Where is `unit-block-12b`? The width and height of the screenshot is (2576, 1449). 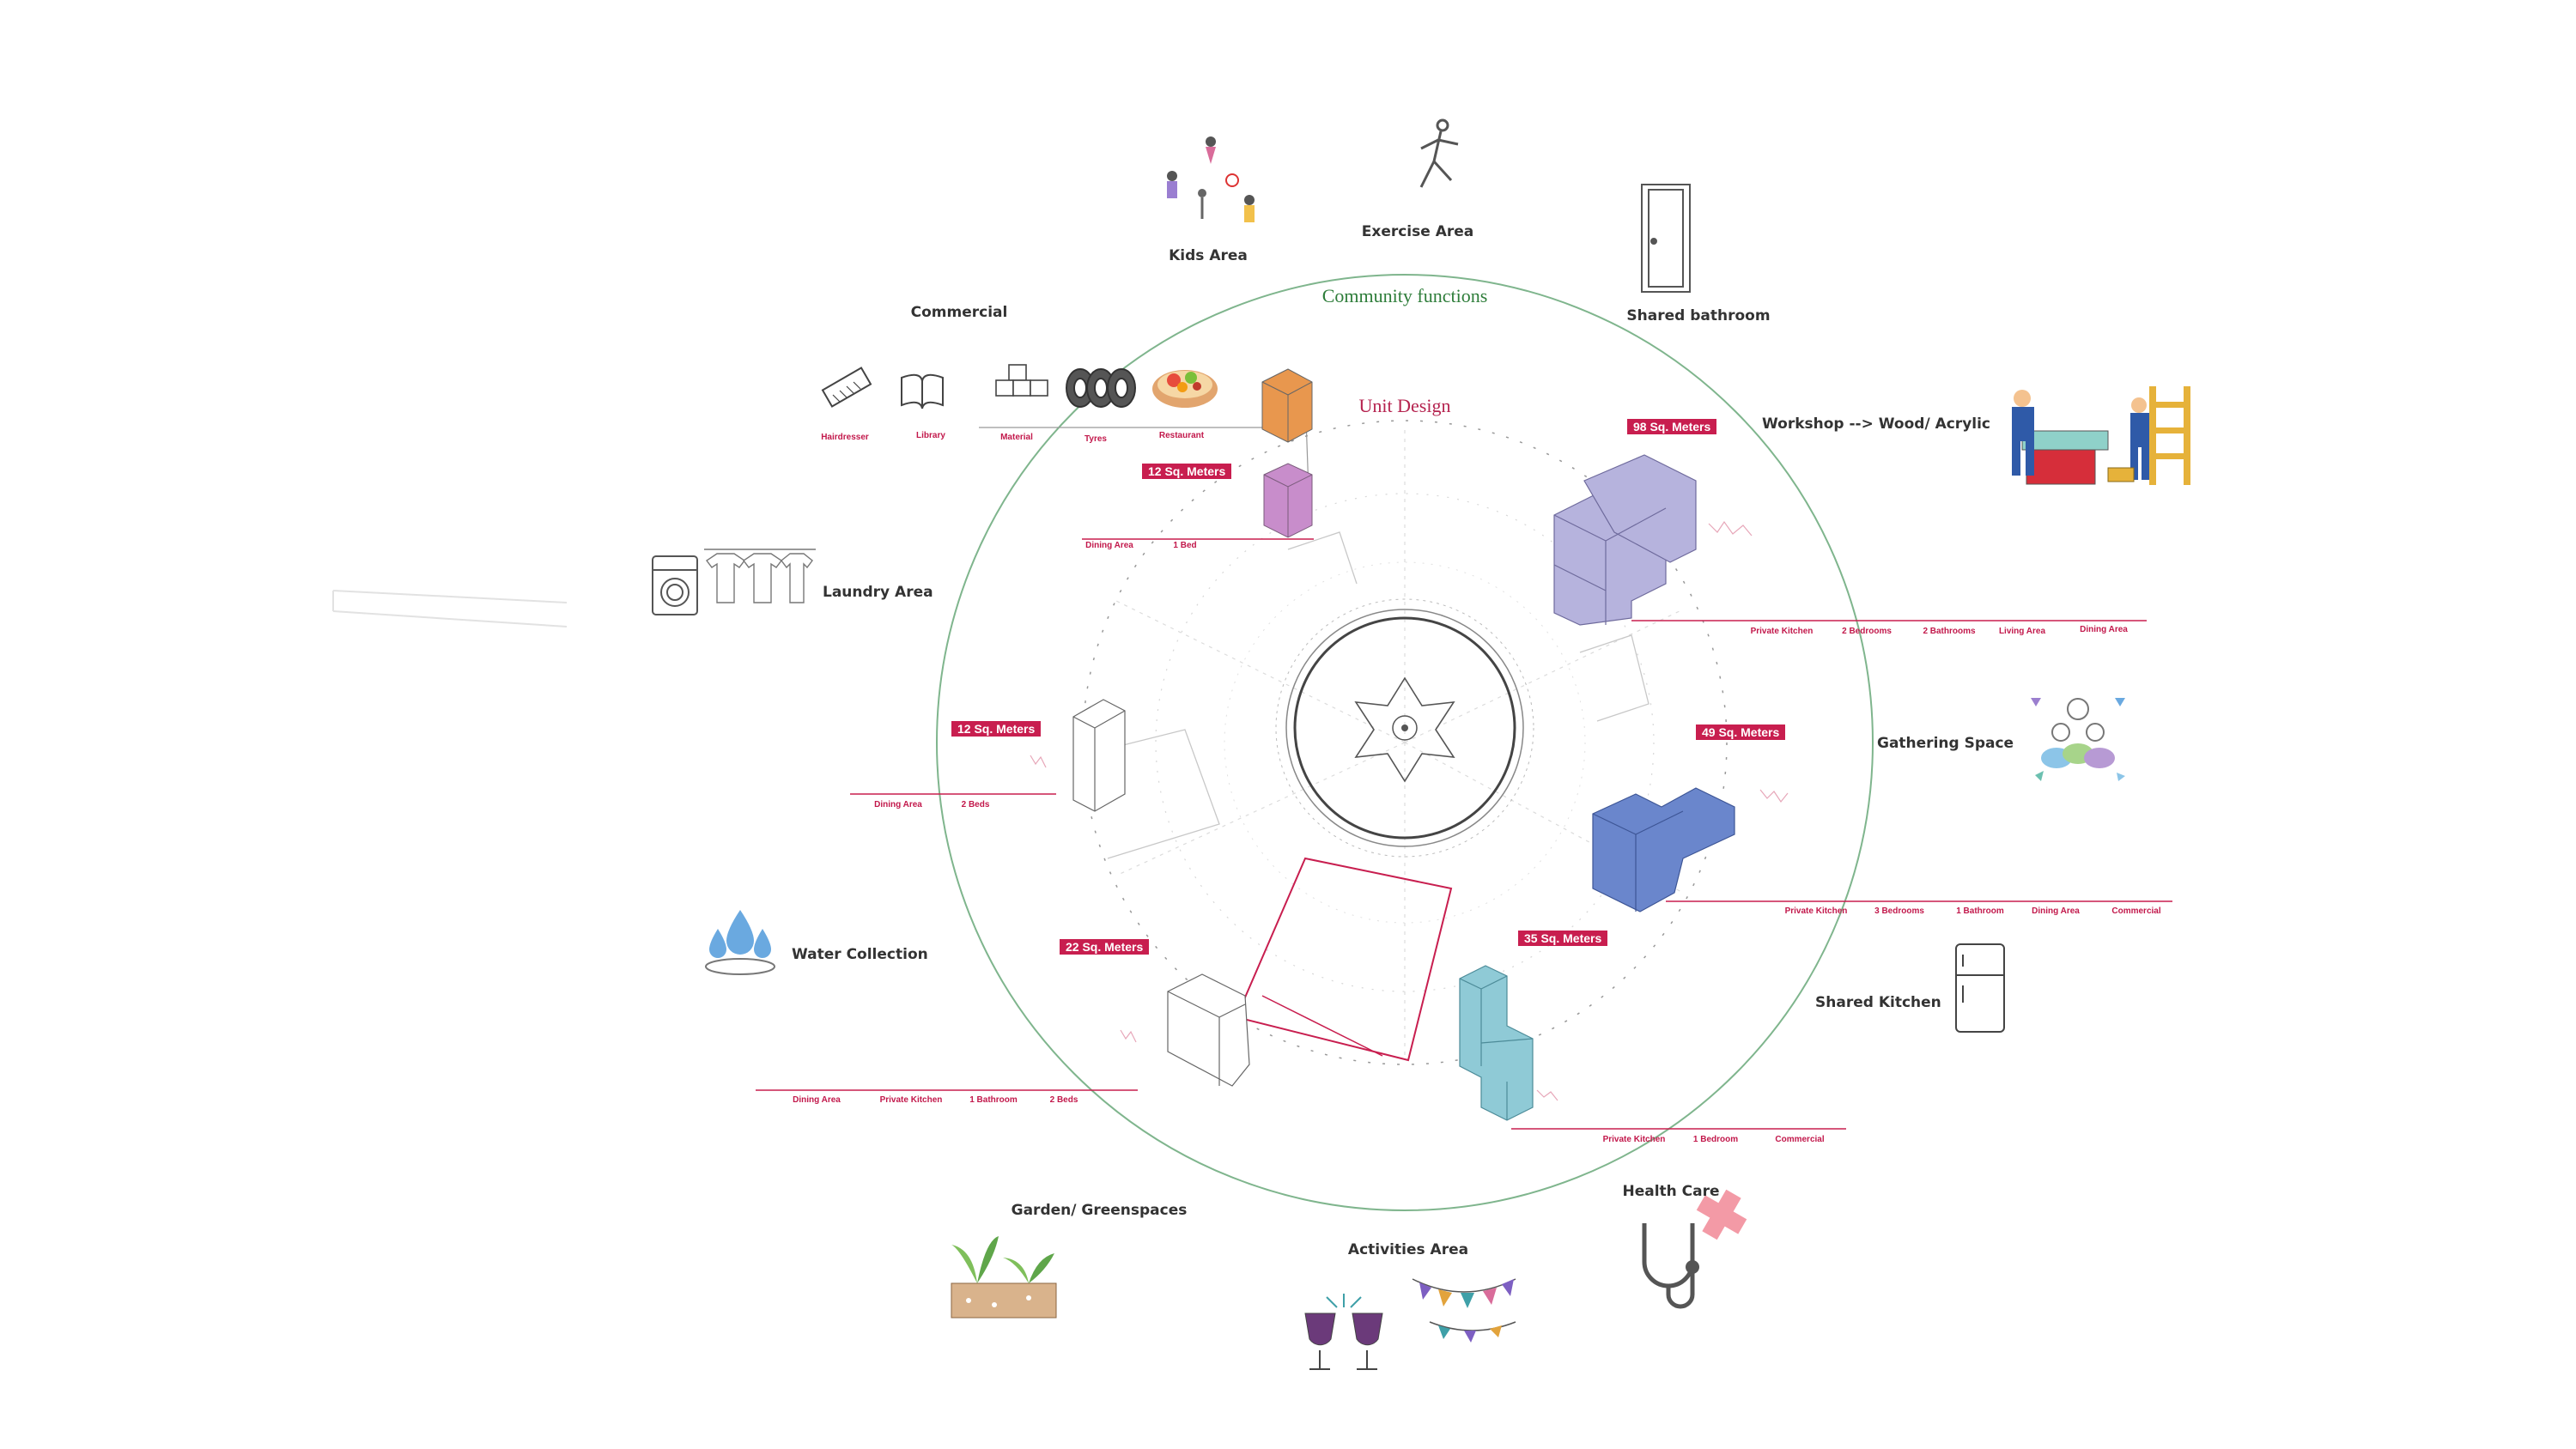 unit-block-12b is located at coordinates (1099, 755).